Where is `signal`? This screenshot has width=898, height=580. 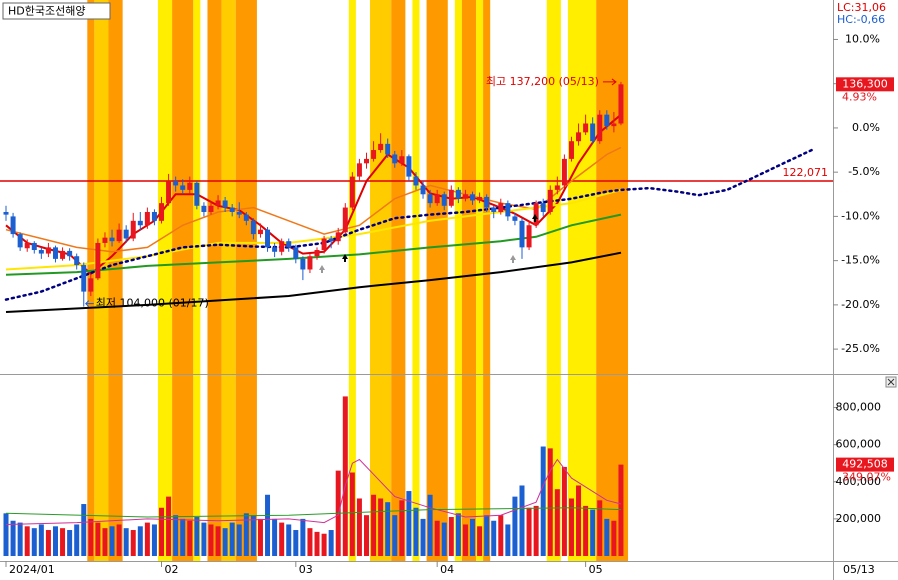
signal is located at coordinates (513, 259).